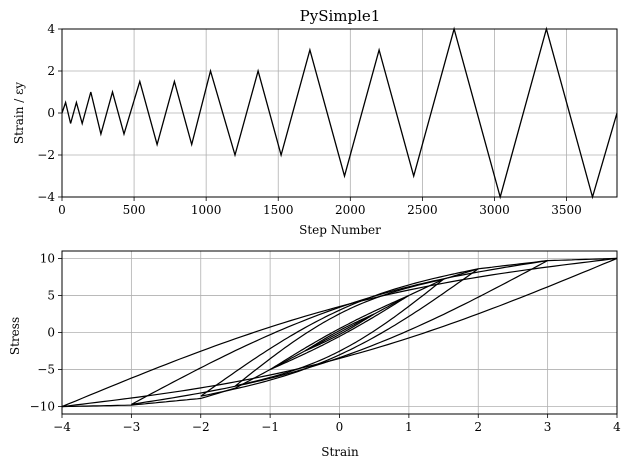  Describe the element at coordinates (340, 16) in the screenshot. I see `plot-title: PySimple1` at that location.